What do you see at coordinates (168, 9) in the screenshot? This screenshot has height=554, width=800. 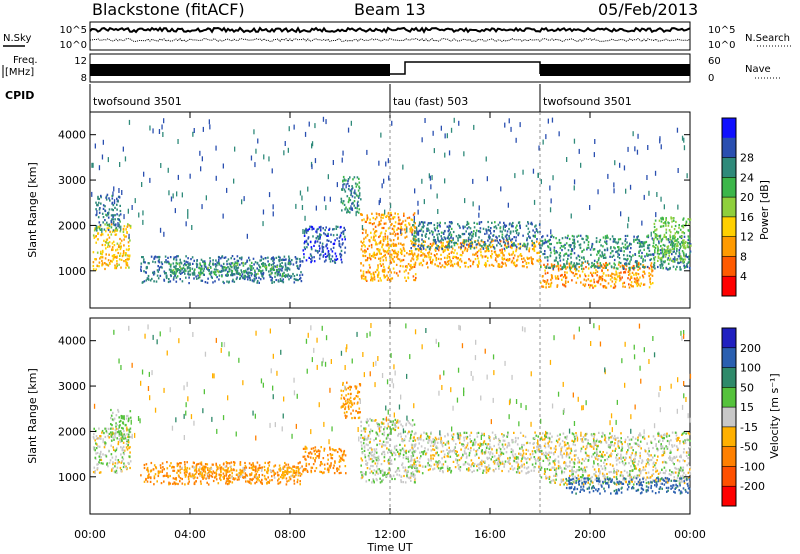 I see `station-title: Blackstone (fitACF)` at bounding box center [168, 9].